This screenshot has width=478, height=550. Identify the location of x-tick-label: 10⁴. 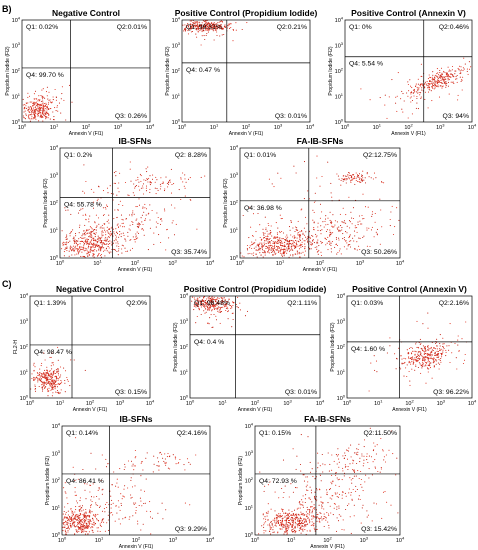
(472, 403).